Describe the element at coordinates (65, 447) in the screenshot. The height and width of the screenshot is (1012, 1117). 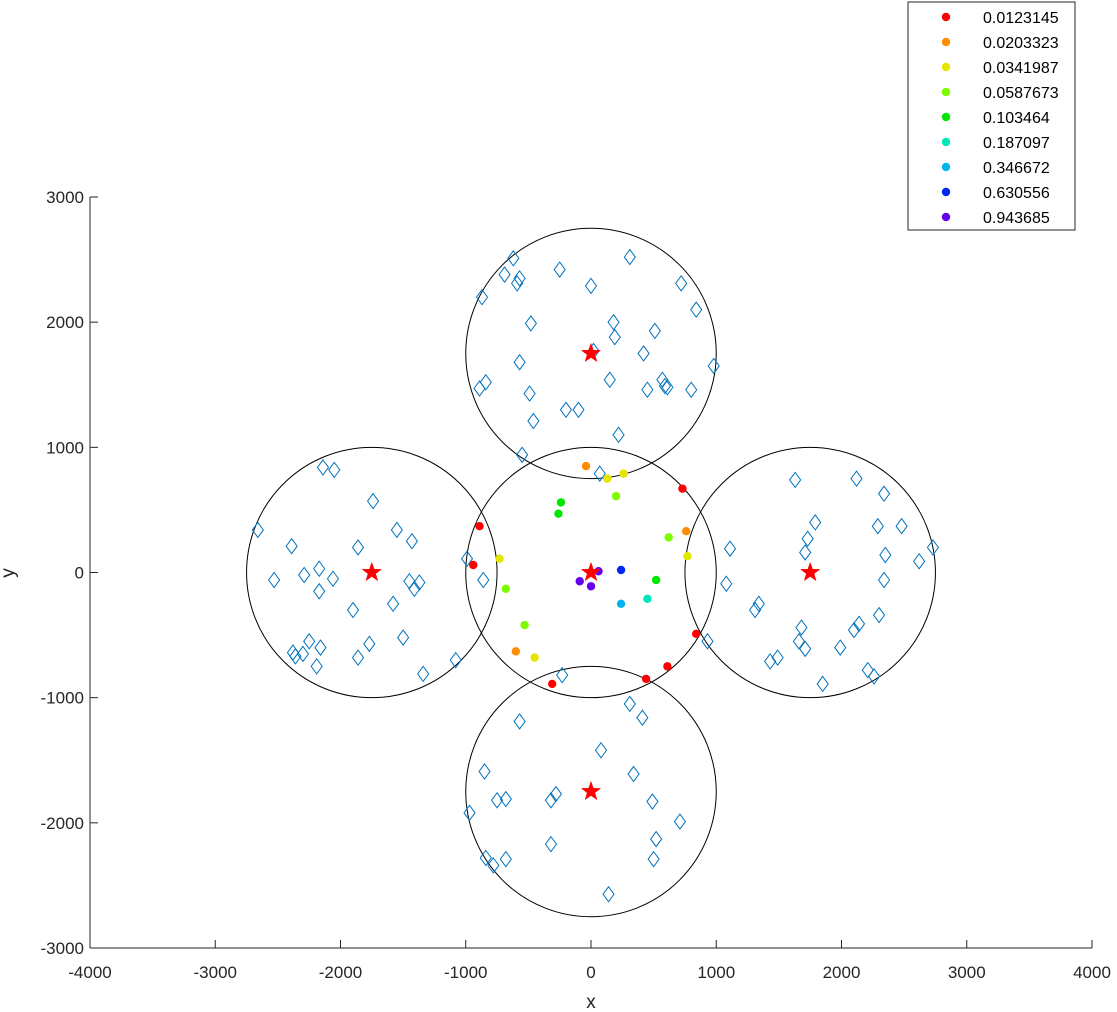
I see `y-tick-label: 1000` at that location.